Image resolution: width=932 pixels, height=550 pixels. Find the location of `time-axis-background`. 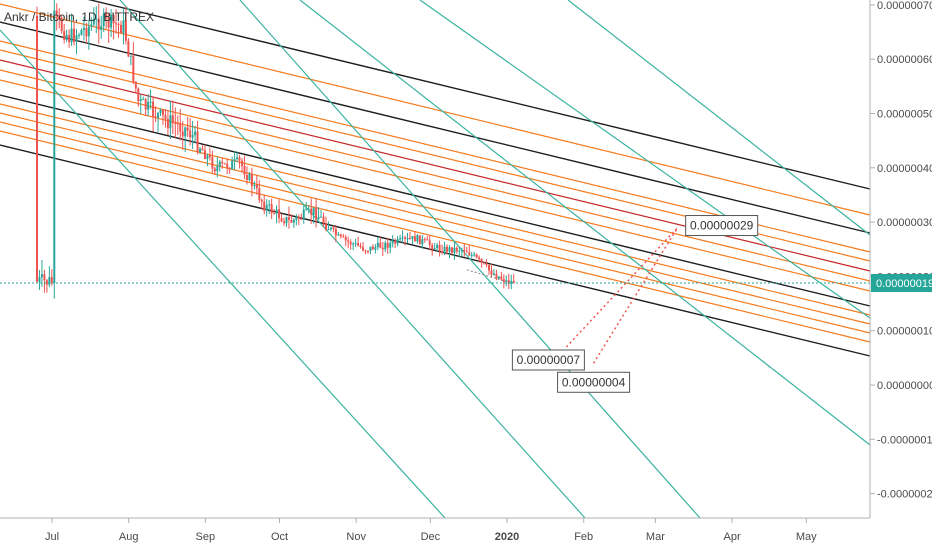

time-axis-background is located at coordinates (466, 534).